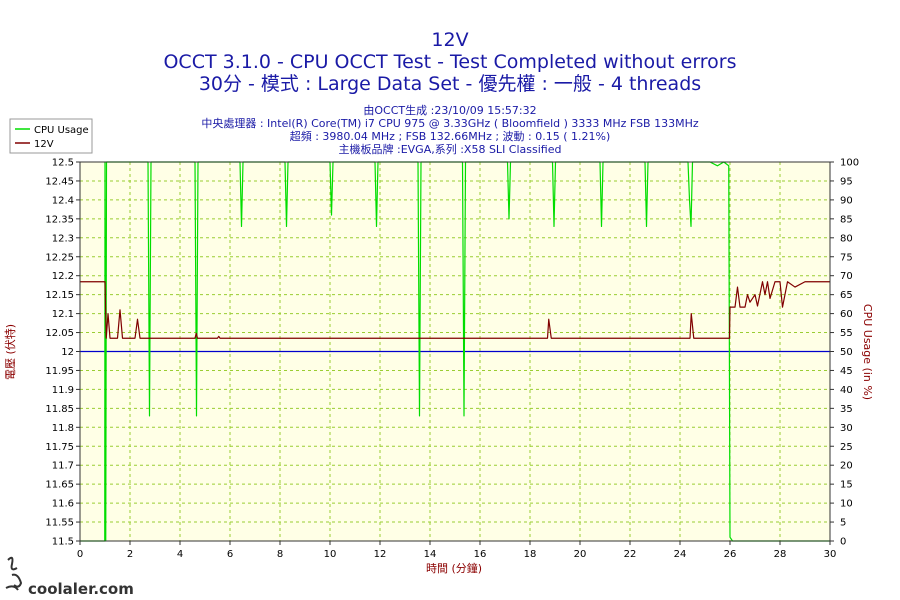 The width and height of the screenshot is (900, 600). Describe the element at coordinates (780, 554) in the screenshot. I see `x-tick-label: 28` at that location.